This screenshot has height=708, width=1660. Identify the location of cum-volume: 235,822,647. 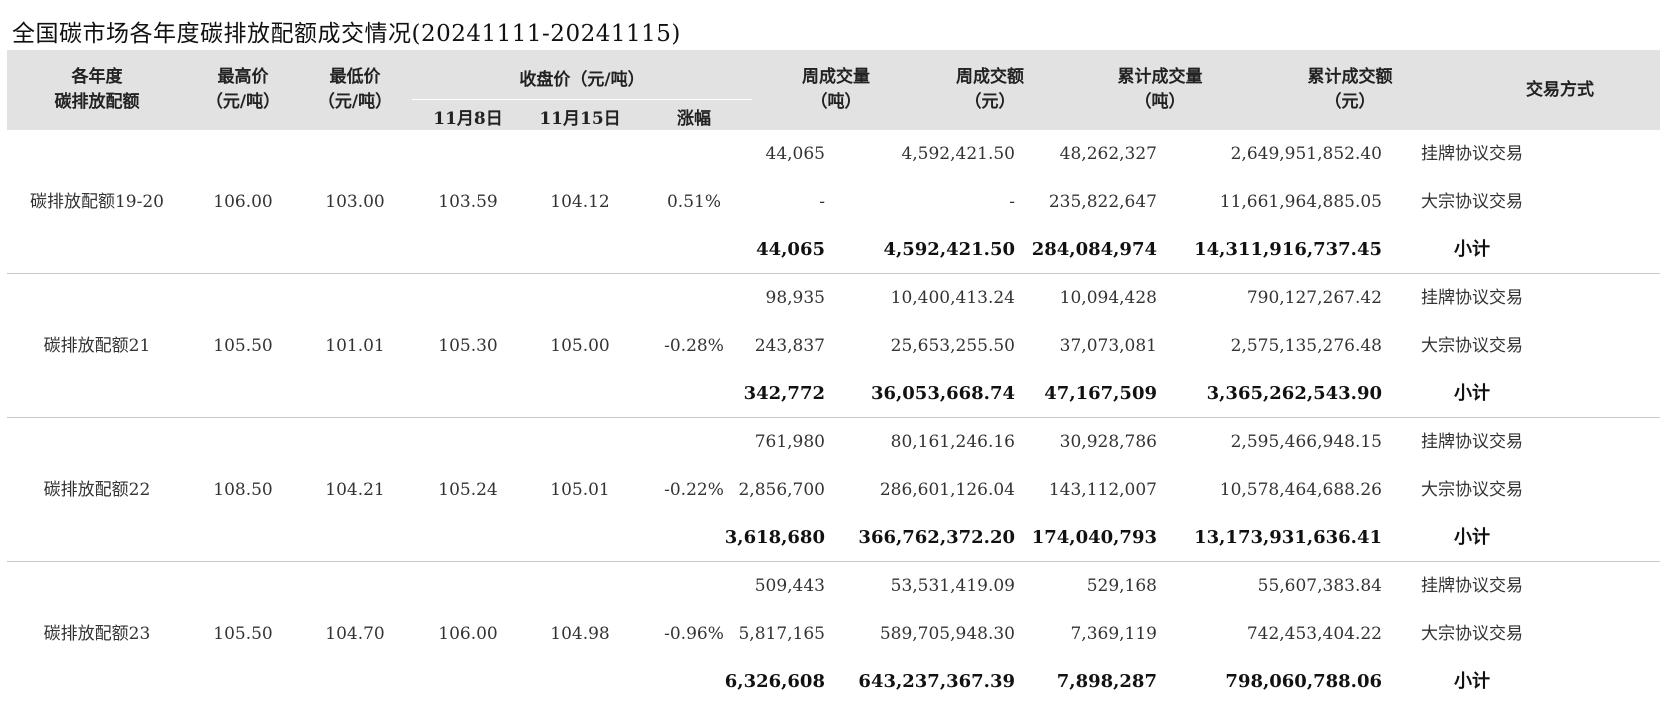
(1102, 202).